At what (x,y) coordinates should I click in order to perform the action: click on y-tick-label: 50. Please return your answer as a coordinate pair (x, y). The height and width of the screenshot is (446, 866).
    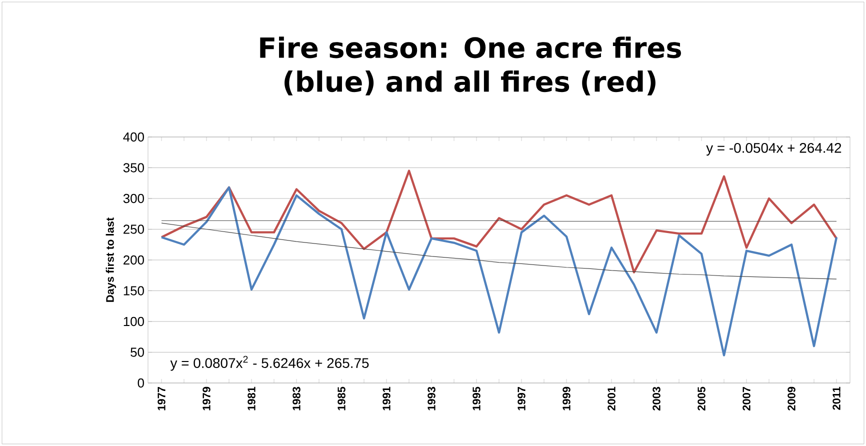
    Looking at the image, I should click on (137, 352).